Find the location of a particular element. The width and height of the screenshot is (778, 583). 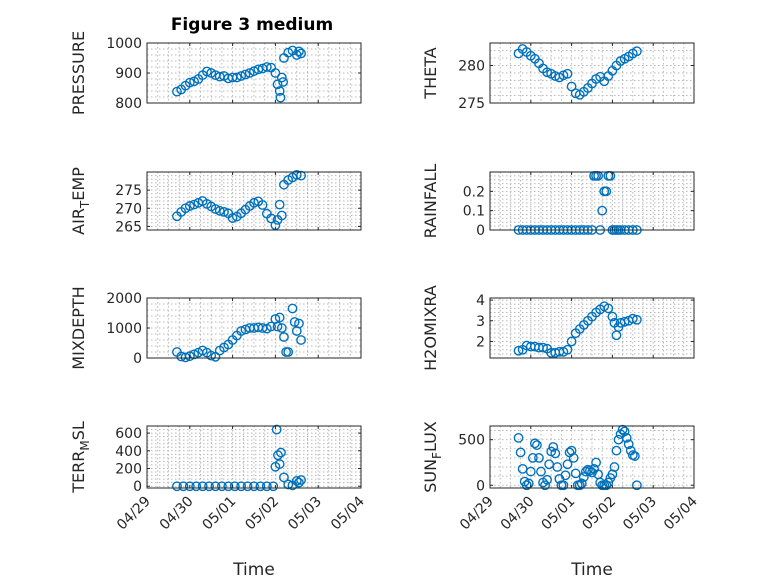

x-tick-label: 05/01 is located at coordinates (220, 514).